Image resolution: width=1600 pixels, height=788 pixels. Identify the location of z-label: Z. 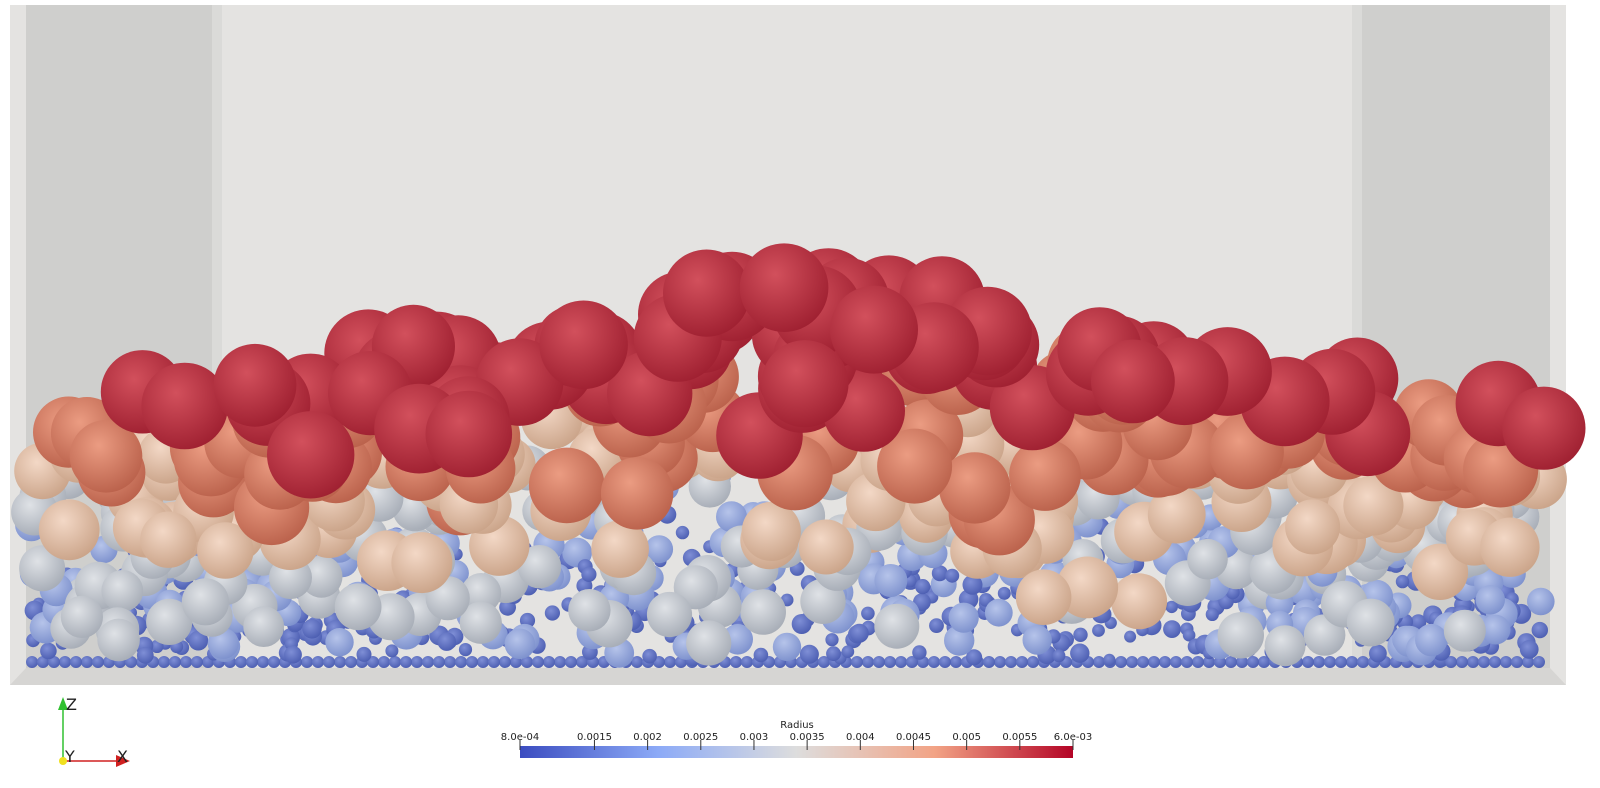
(71, 704).